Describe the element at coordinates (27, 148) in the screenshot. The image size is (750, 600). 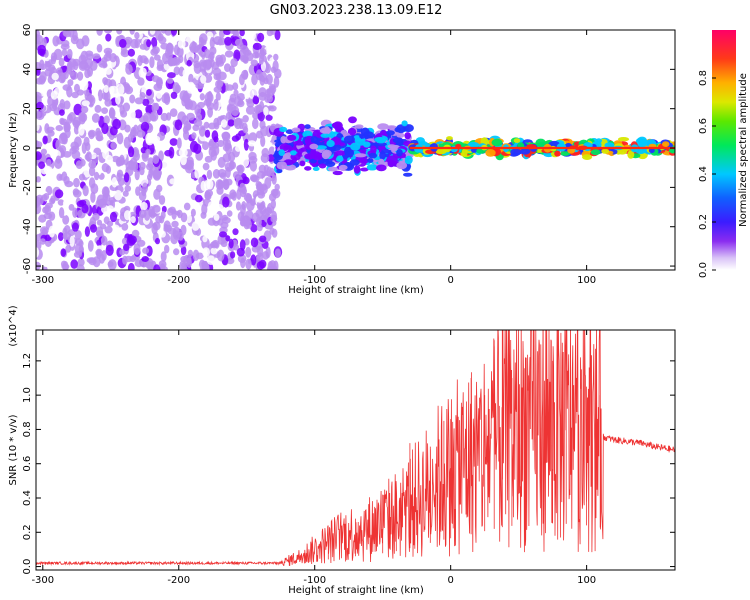
I see `y-tick-label: 0` at that location.